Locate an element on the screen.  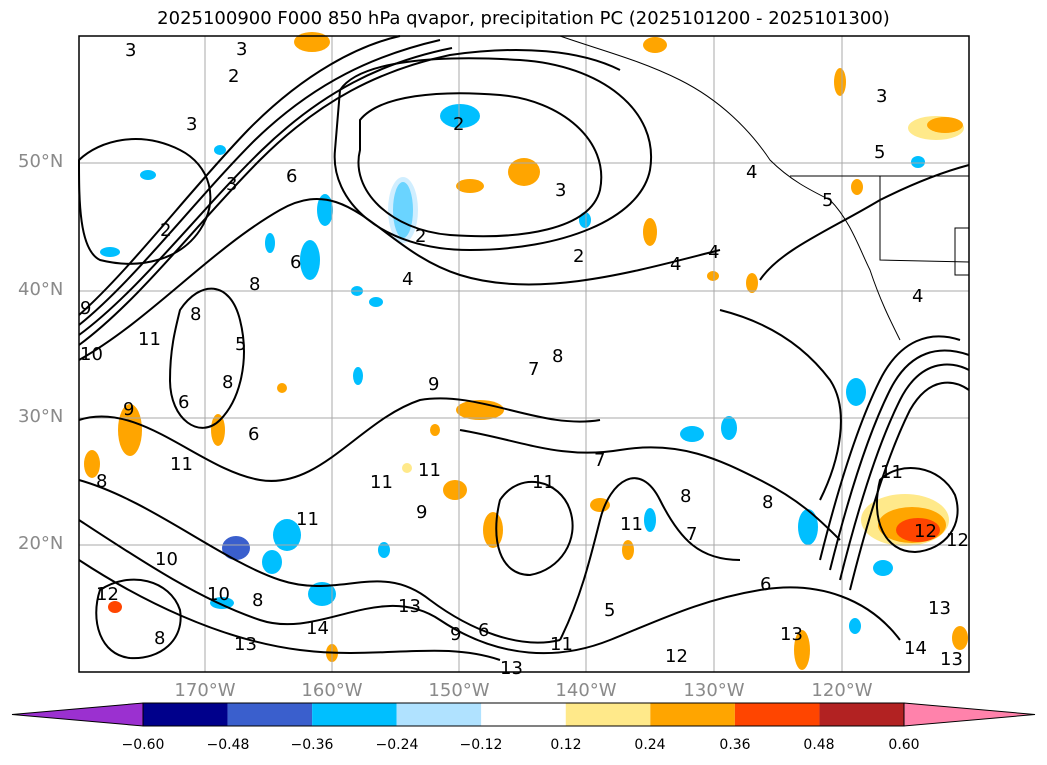
colorbar-segments is located at coordinates (523, 714).